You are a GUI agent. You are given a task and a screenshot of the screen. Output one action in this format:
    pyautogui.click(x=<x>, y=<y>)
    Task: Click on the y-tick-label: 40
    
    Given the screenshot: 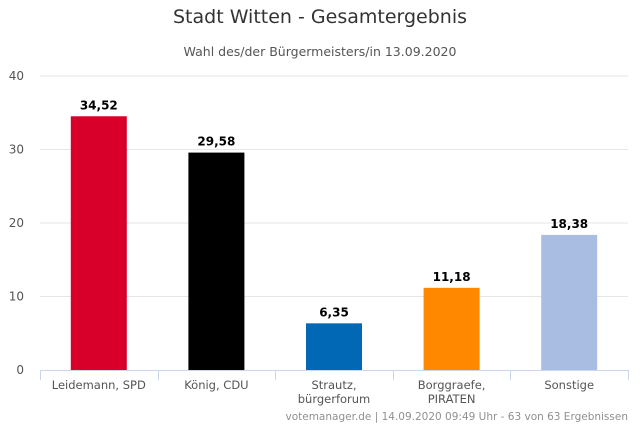 What is the action you would take?
    pyautogui.click(x=16, y=76)
    